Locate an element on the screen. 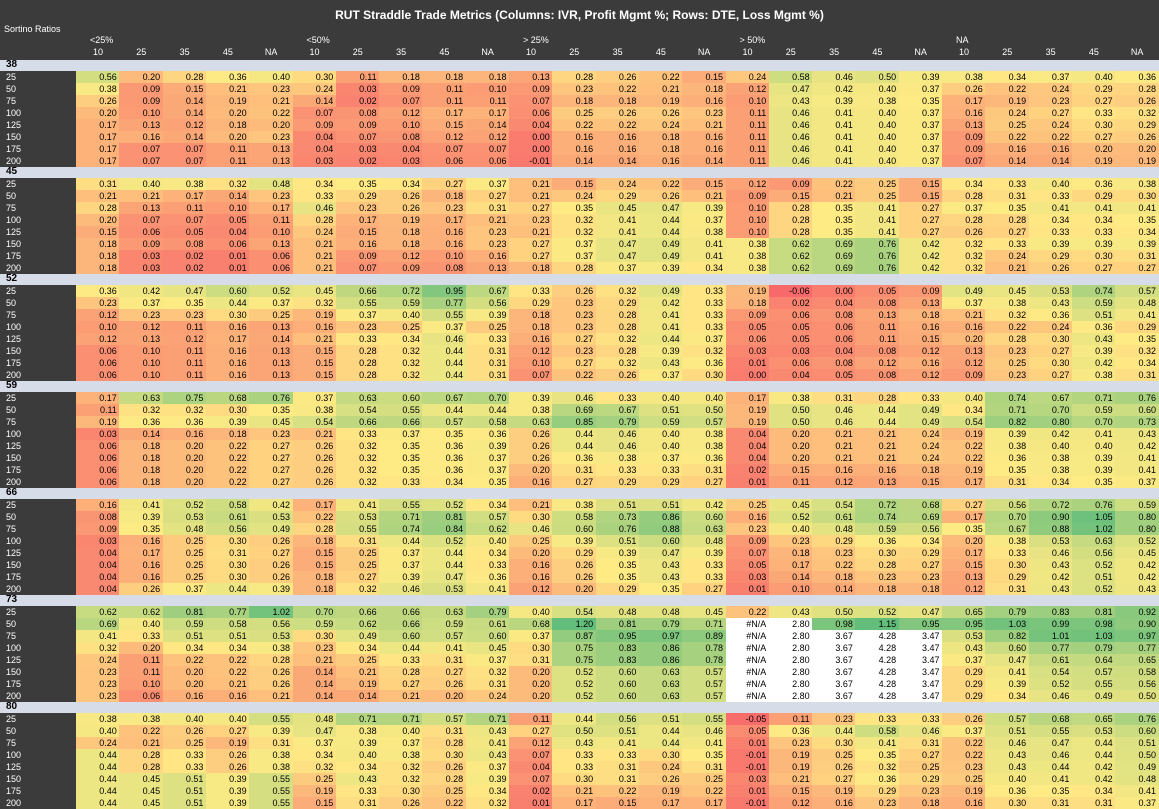 This screenshot has height=809, width=1159. metric-cell: 0.53 is located at coordinates (444, 589).